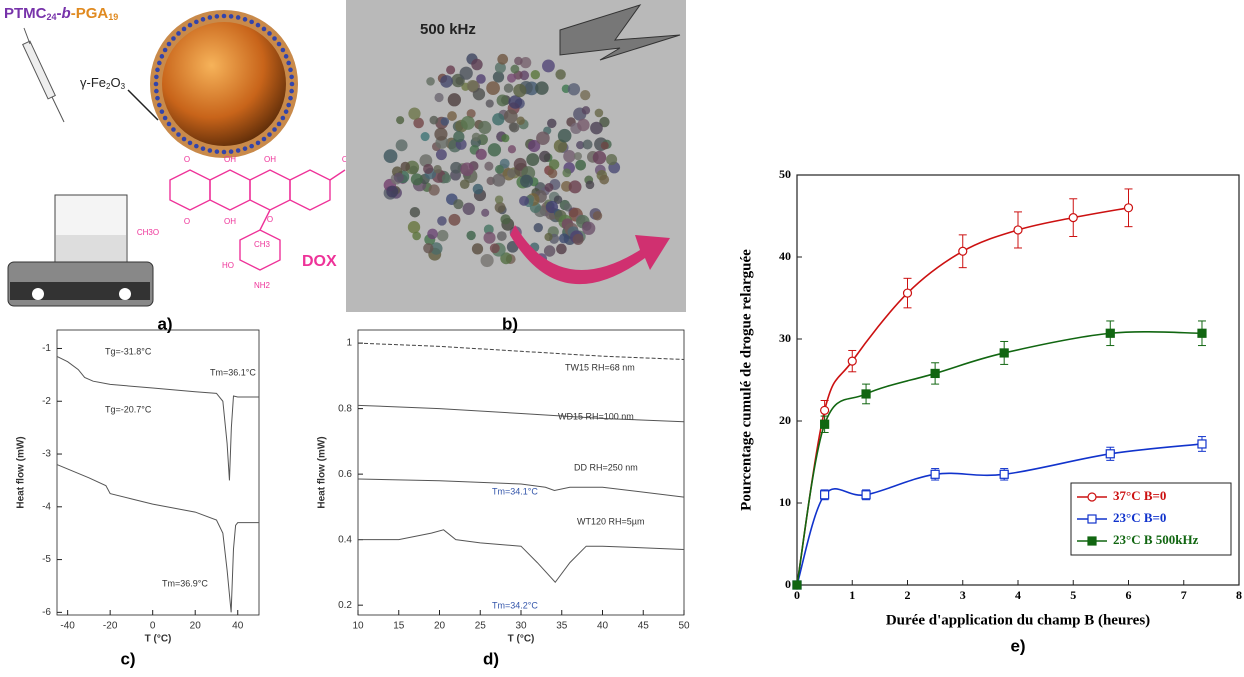  I want to click on y-tick-label: 30, so click(785, 338).